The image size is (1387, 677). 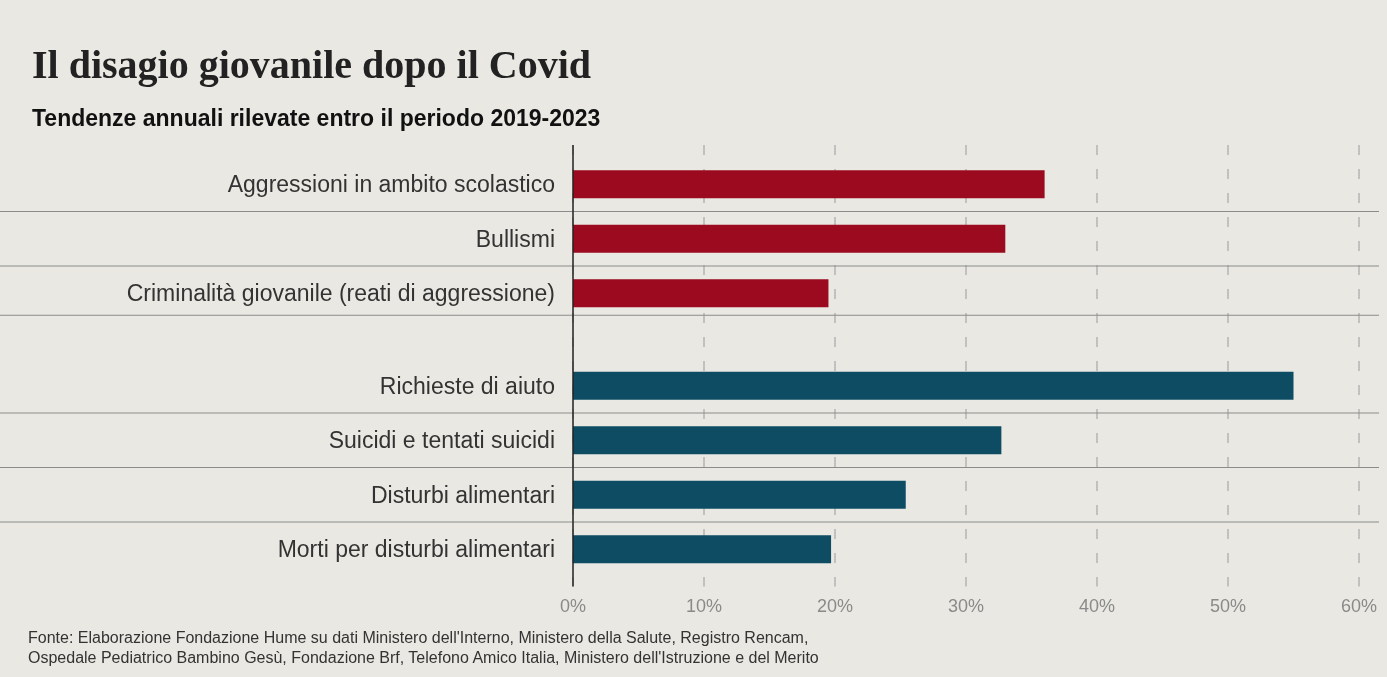 What do you see at coordinates (1359, 605) in the screenshot?
I see `x-tick-label: 60%` at bounding box center [1359, 605].